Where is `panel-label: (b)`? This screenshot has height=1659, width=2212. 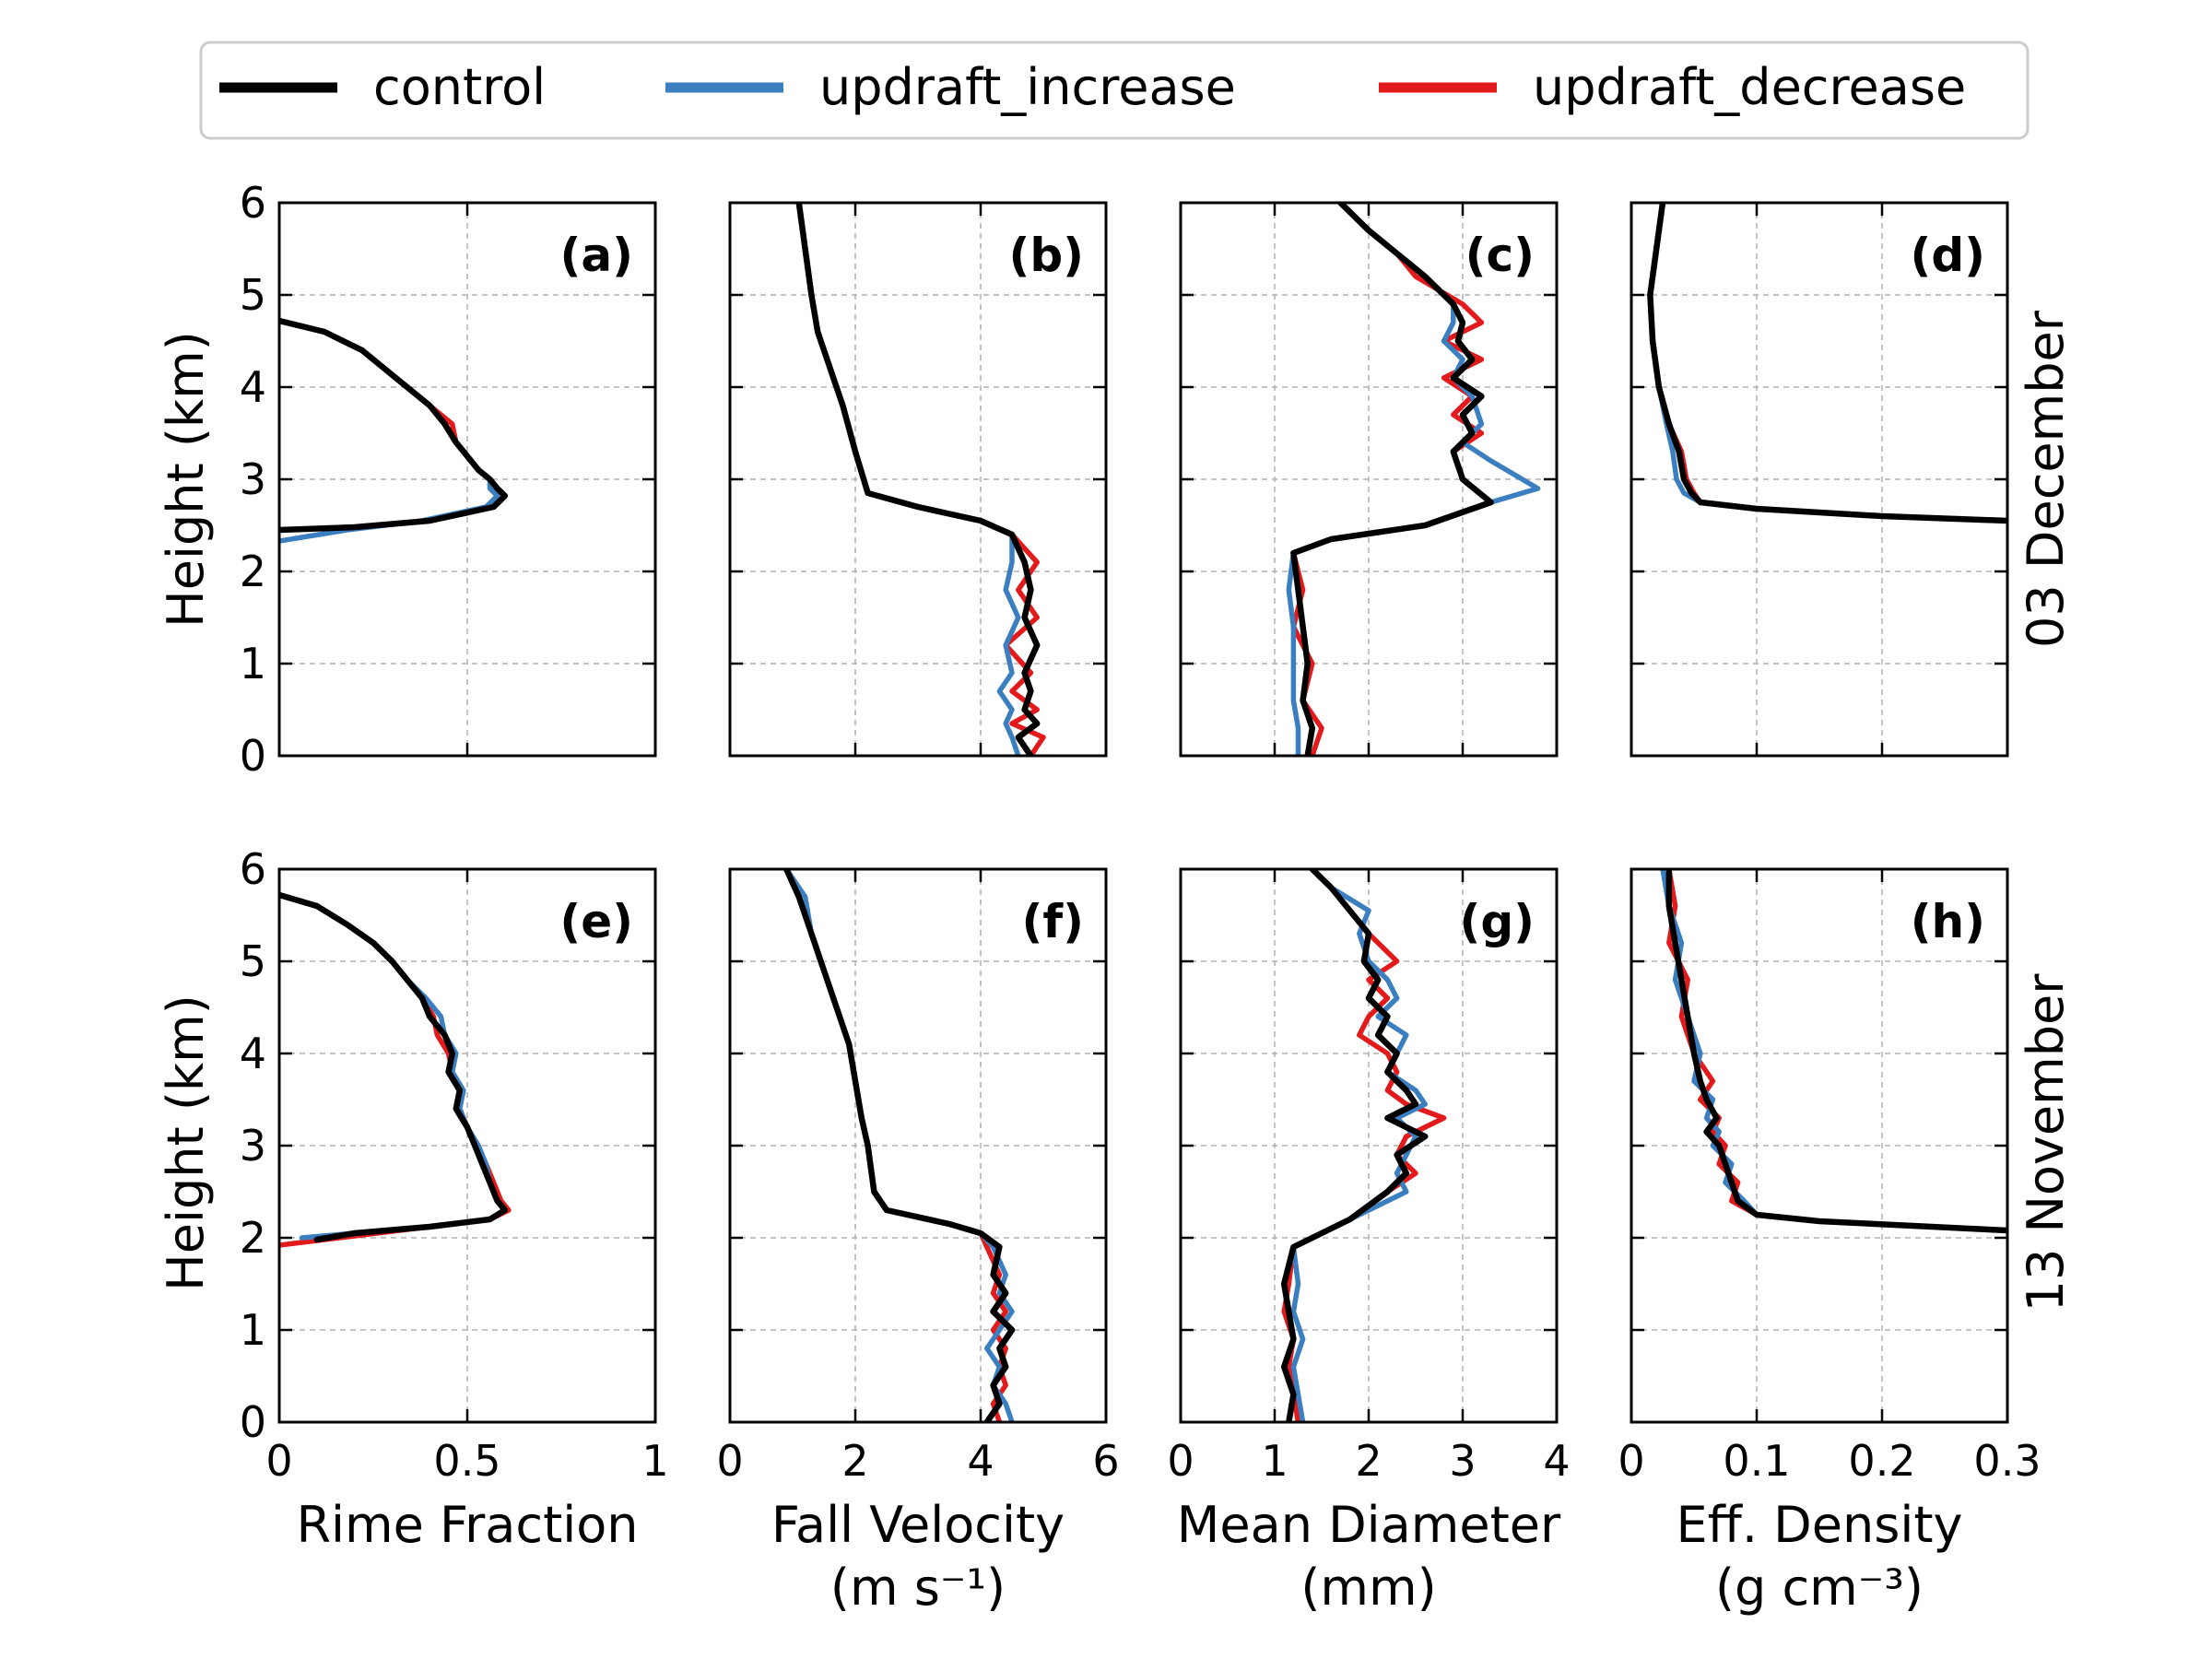 panel-label: (b) is located at coordinates (1047, 255).